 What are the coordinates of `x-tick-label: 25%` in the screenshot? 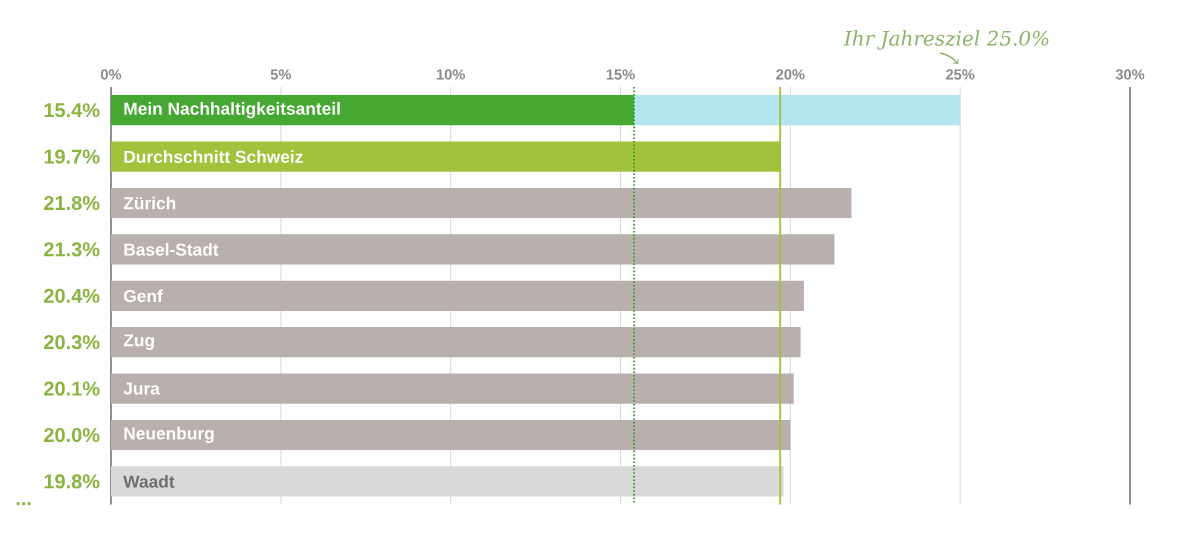 It's located at (960, 74).